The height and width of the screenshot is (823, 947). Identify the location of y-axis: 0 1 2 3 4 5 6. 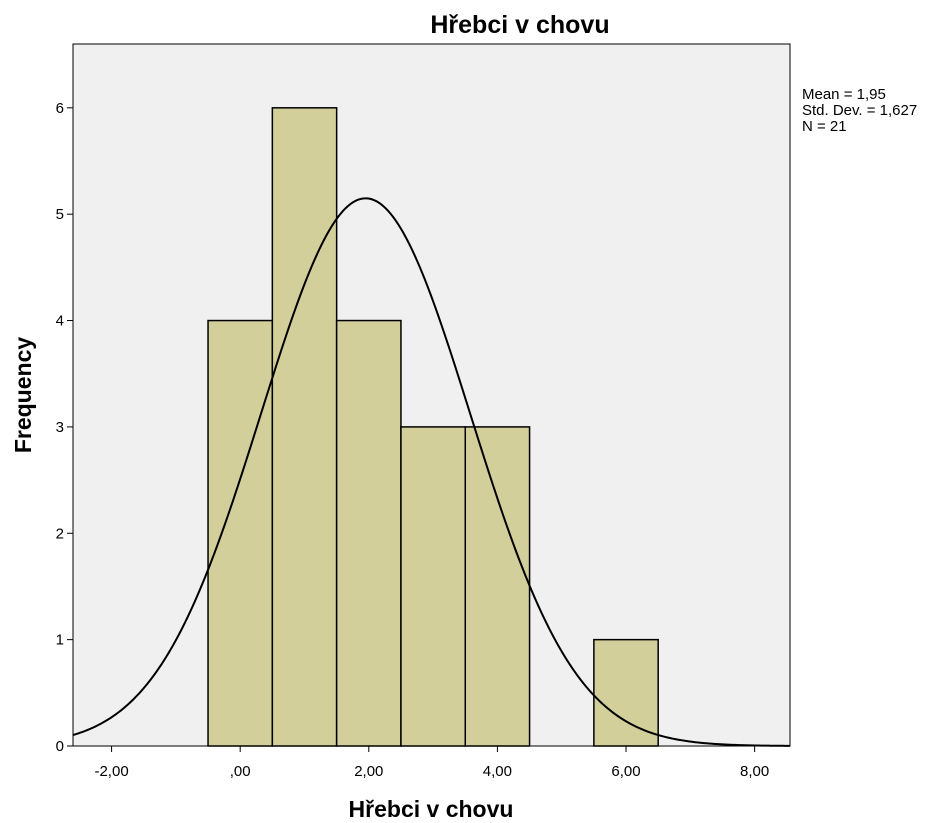
(64, 427).